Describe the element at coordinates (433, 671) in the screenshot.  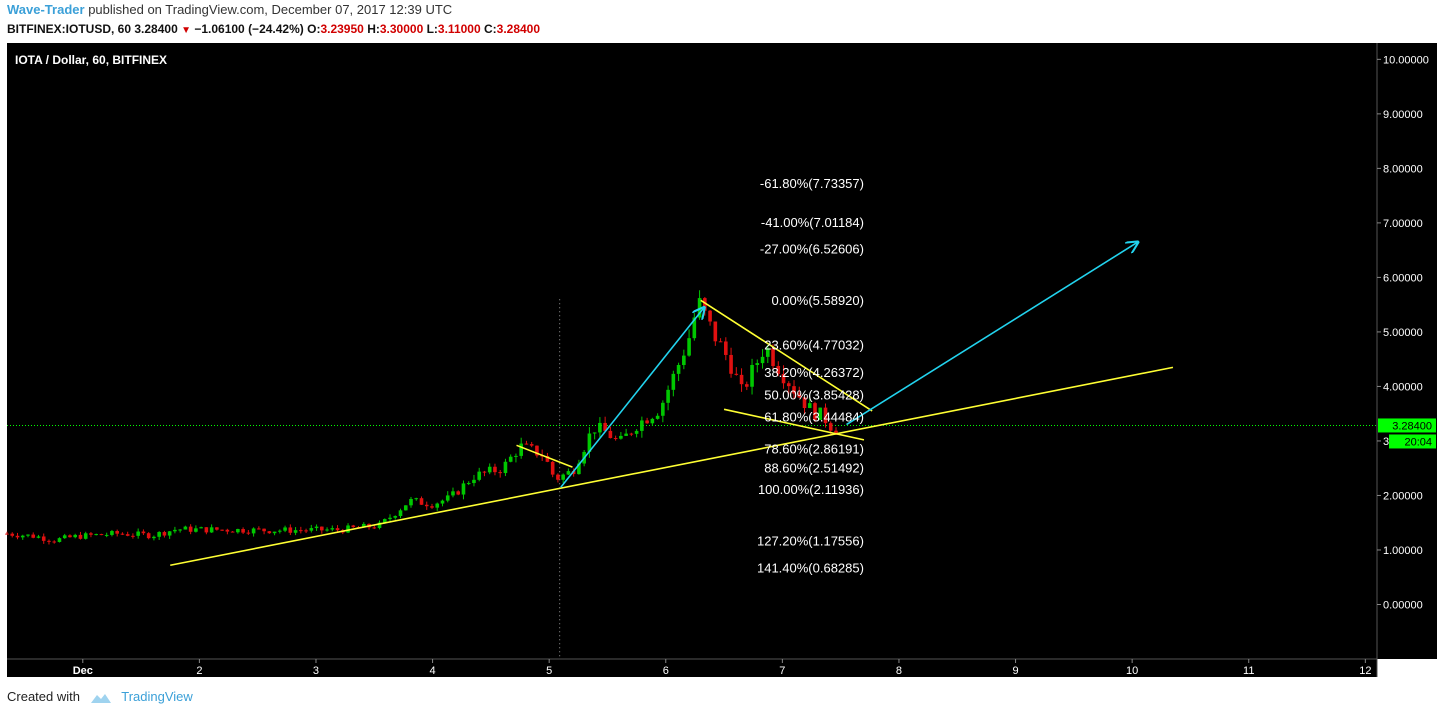
I see `x-tick-label: 4` at that location.